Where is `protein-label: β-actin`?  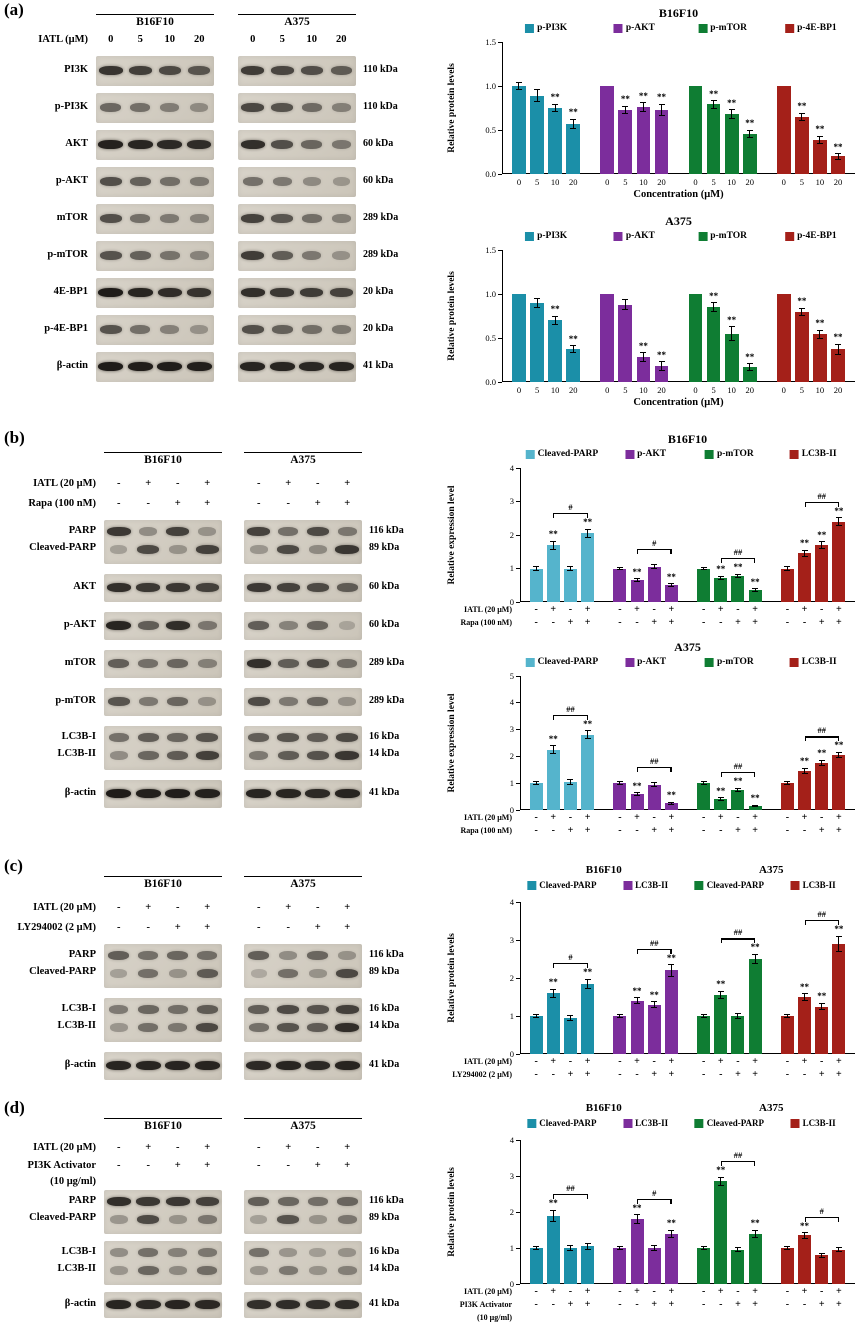
protein-label: β-actin is located at coordinates (80, 1064).